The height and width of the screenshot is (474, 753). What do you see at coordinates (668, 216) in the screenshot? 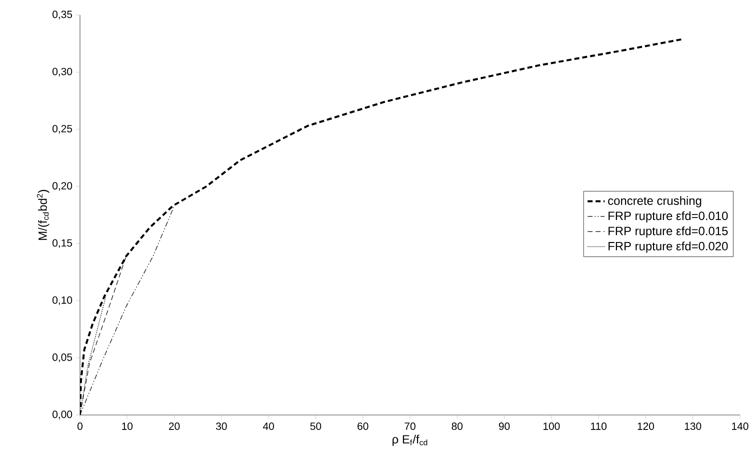
I see `legend-label: FRP rupture εfd=0.010` at bounding box center [668, 216].